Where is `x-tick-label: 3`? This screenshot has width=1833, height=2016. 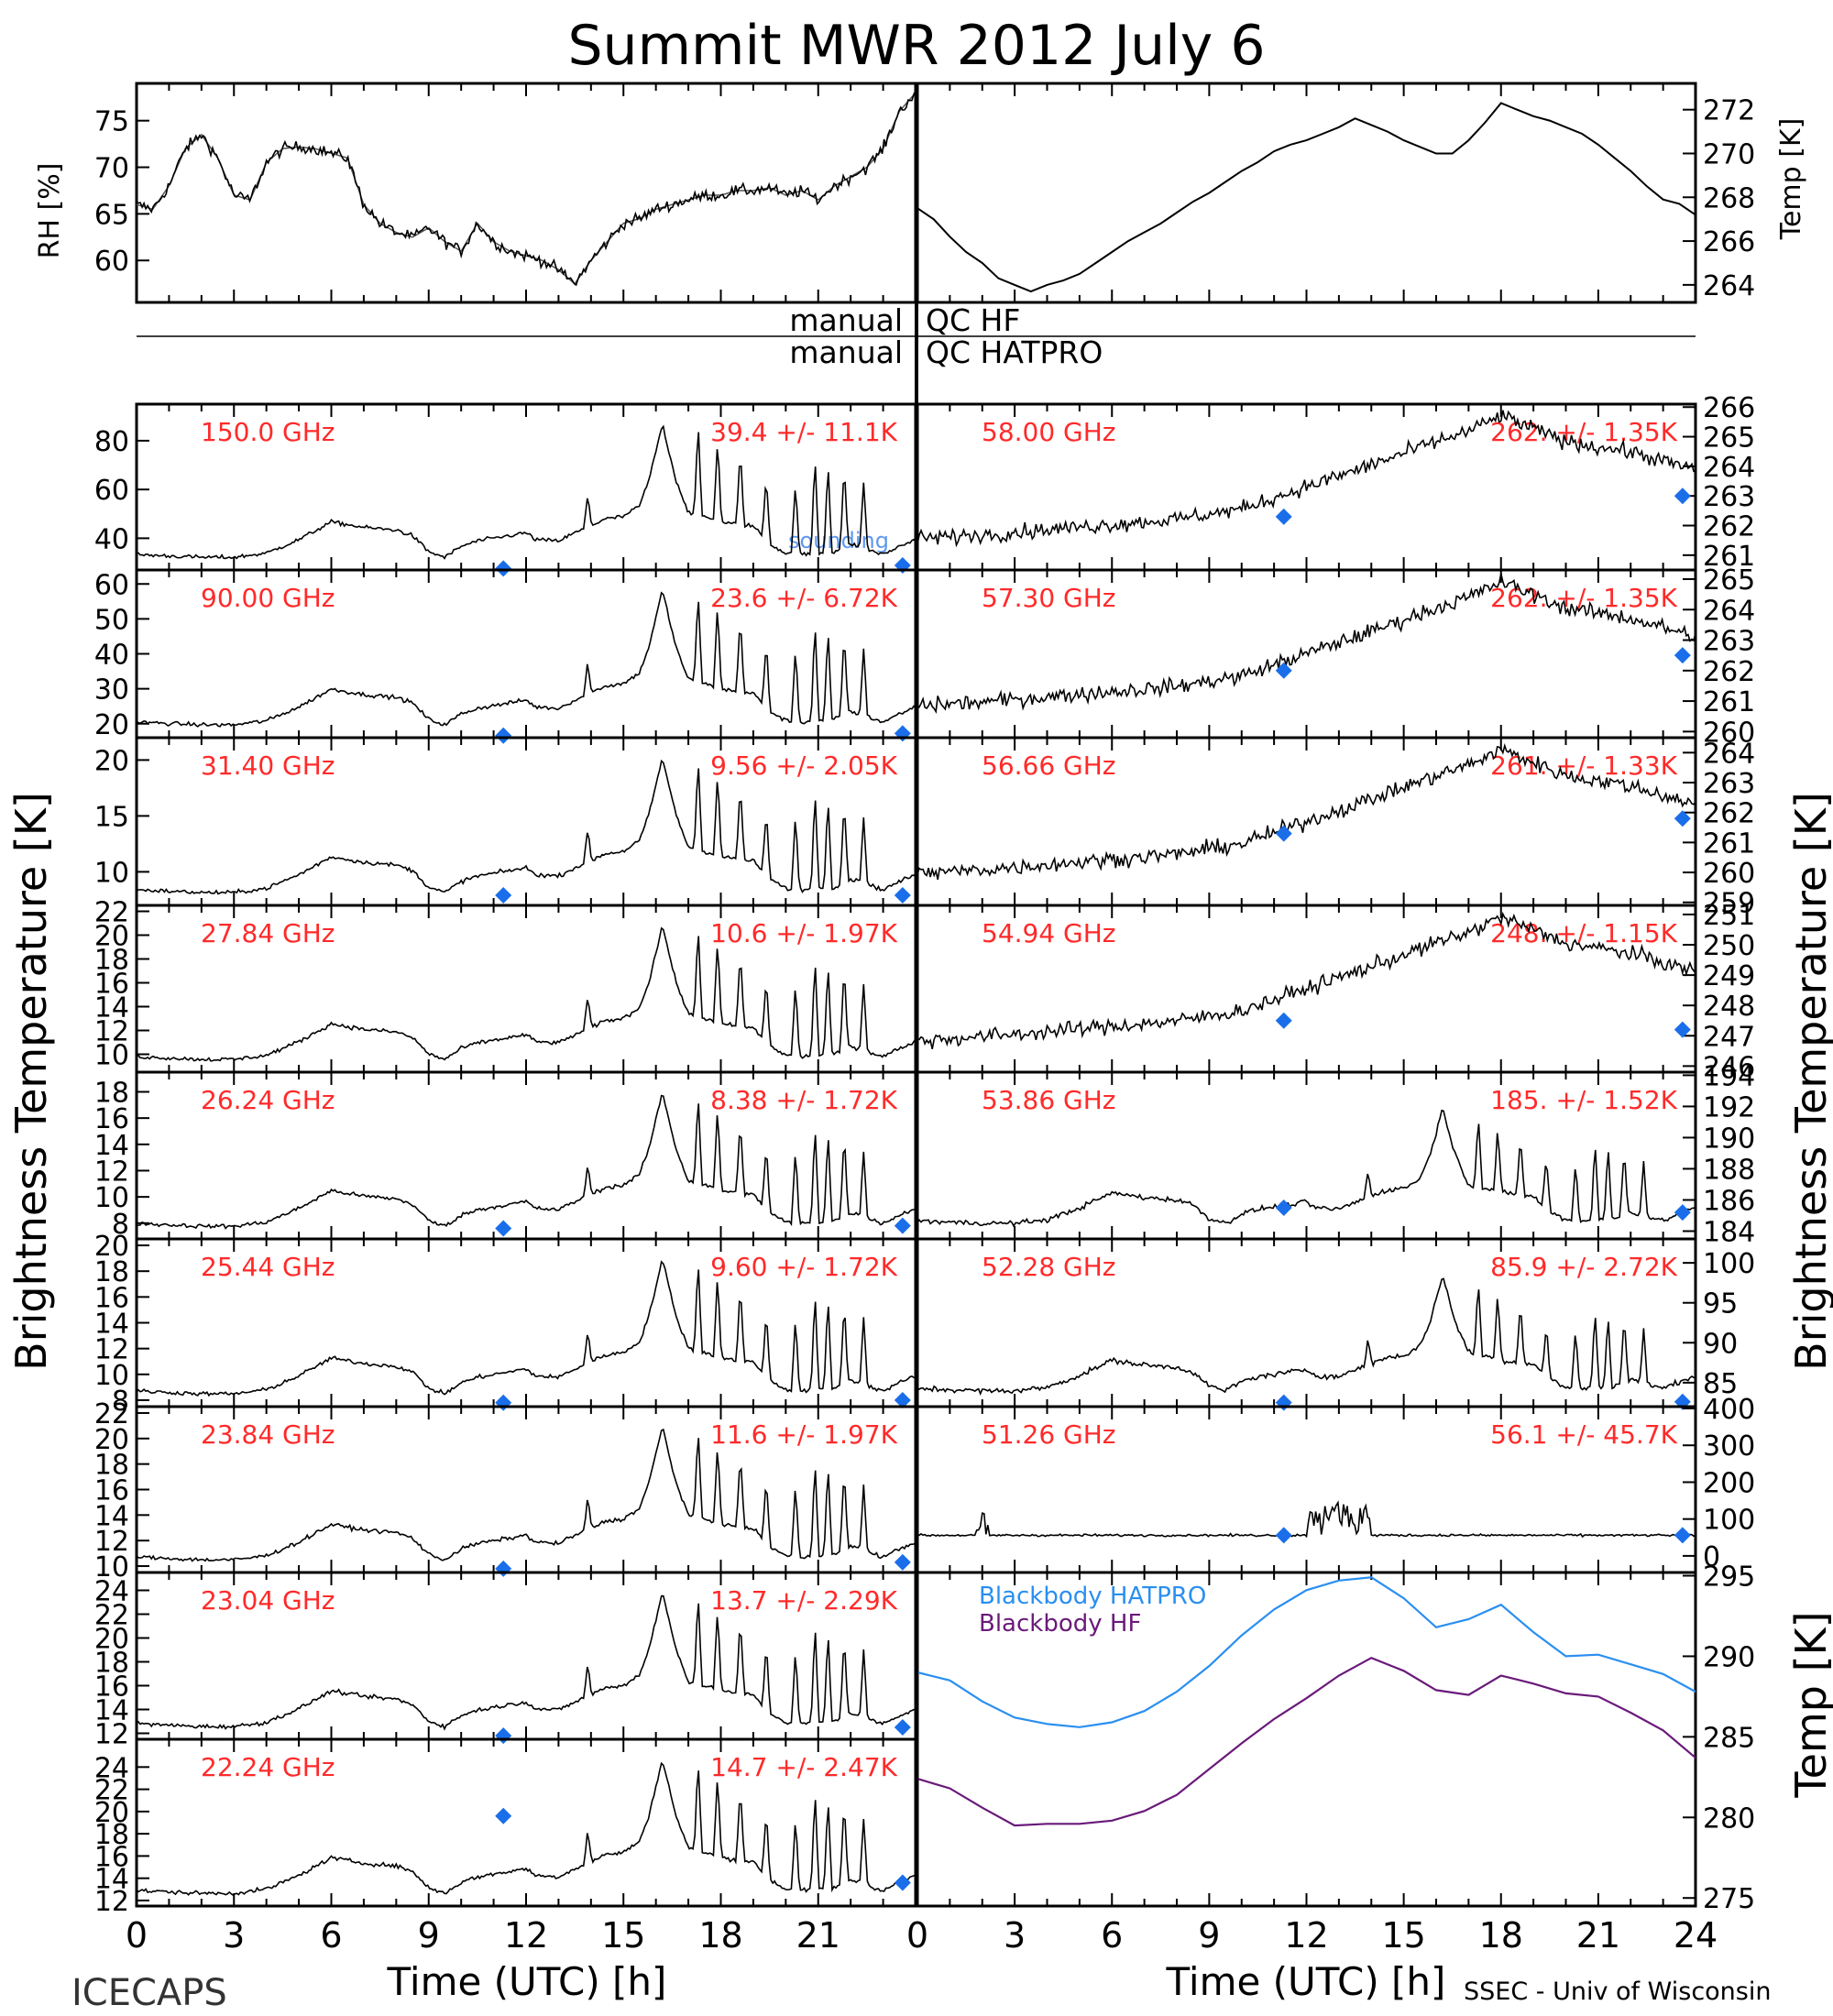 x-tick-label: 3 is located at coordinates (234, 1935).